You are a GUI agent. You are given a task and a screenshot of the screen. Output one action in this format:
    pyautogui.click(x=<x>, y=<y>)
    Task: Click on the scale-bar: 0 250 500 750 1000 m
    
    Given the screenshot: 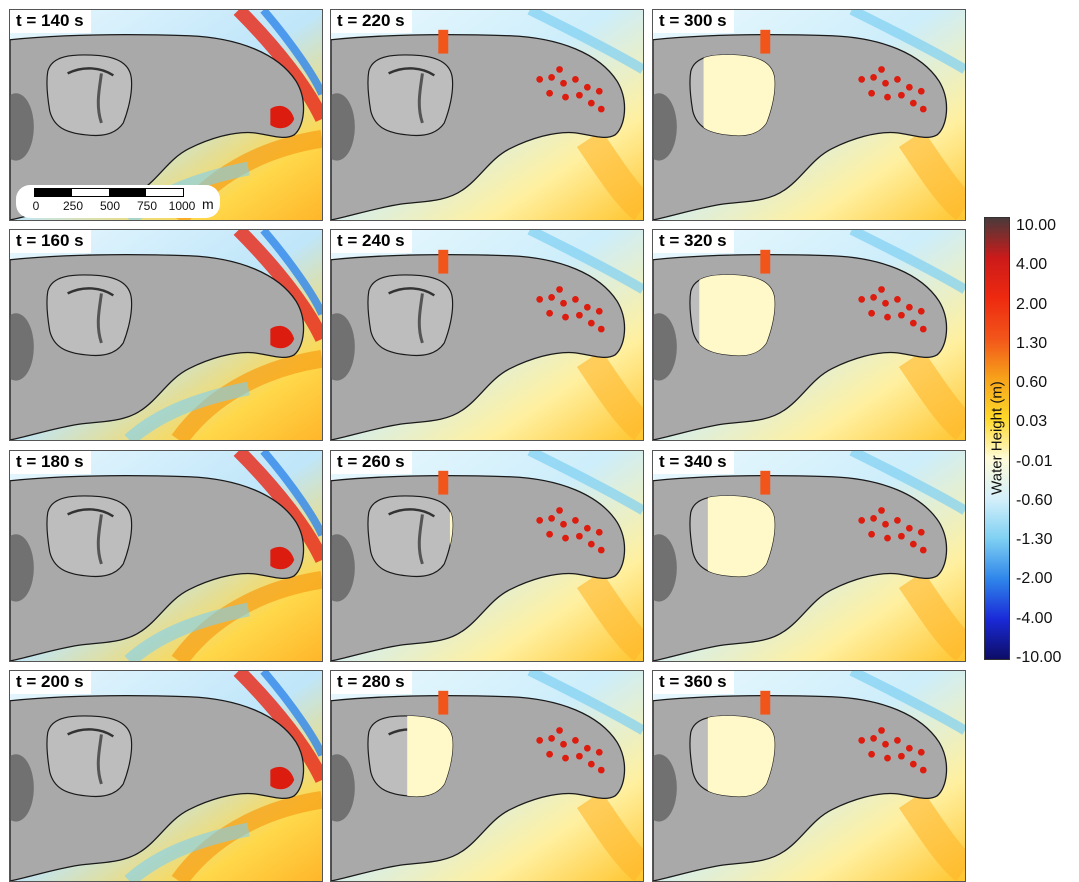 What is the action you would take?
    pyautogui.click(x=118, y=201)
    